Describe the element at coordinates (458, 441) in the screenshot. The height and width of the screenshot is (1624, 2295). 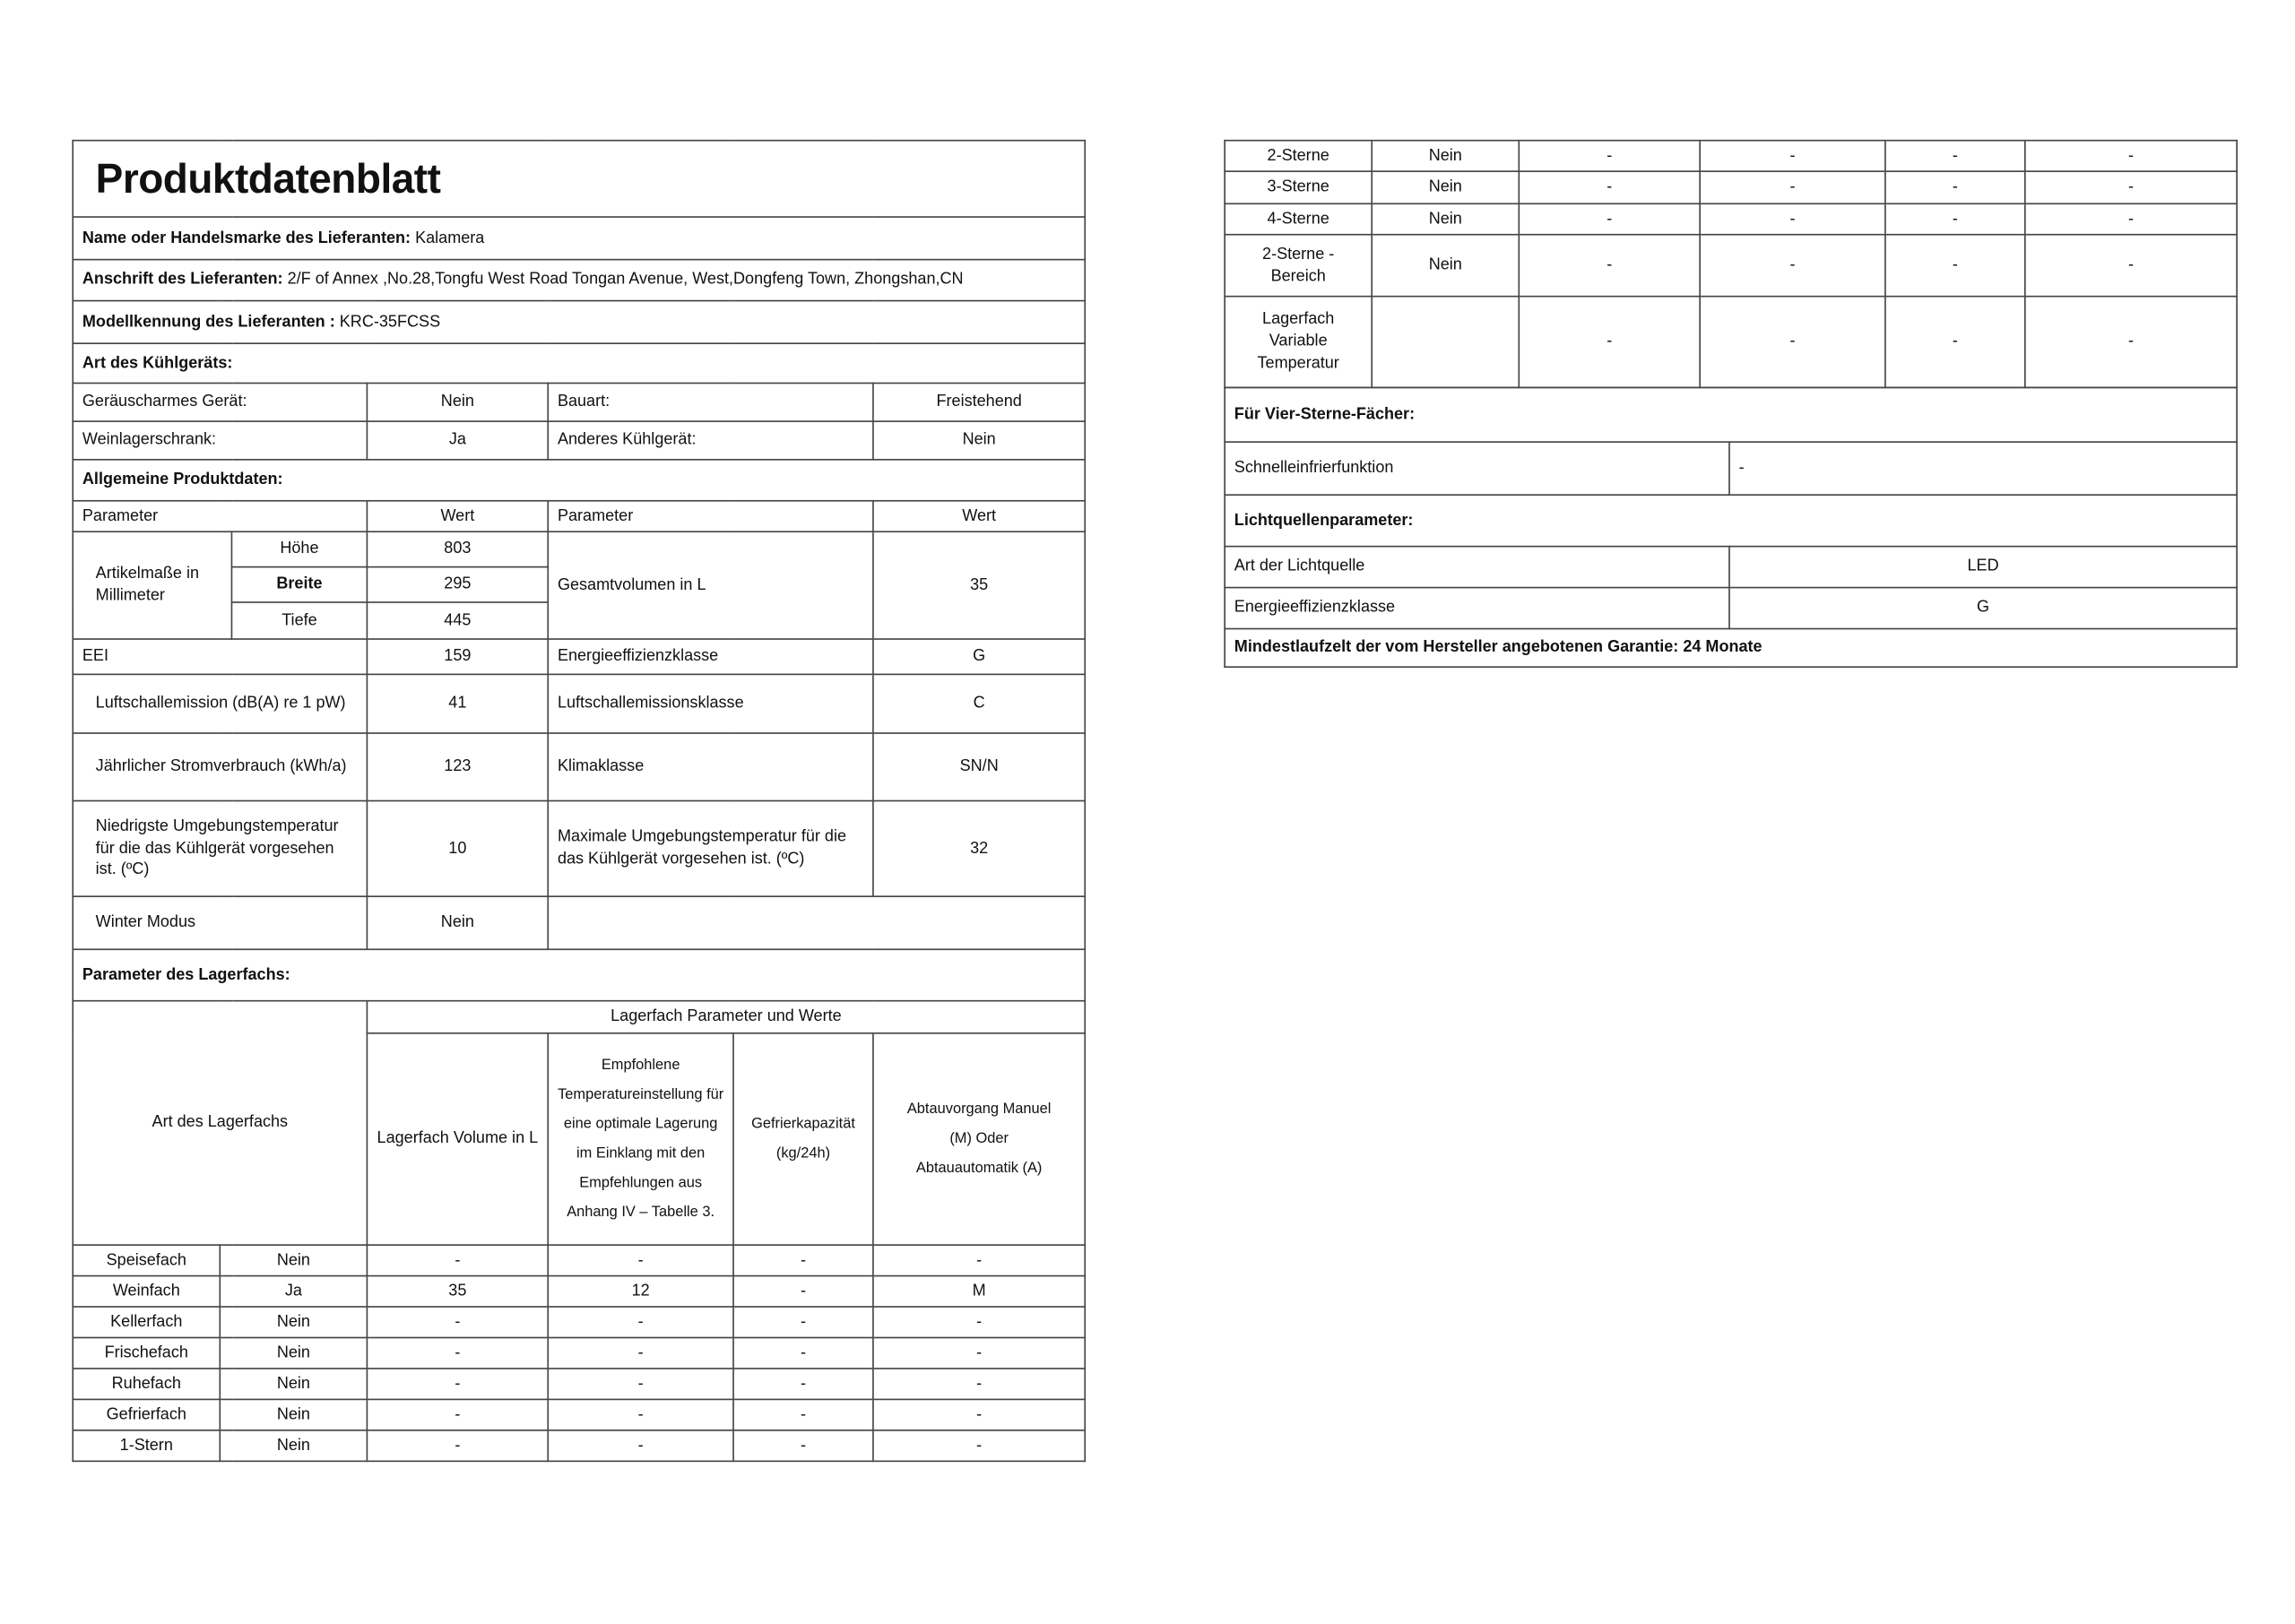
I see `cell-value: Ja` at that location.